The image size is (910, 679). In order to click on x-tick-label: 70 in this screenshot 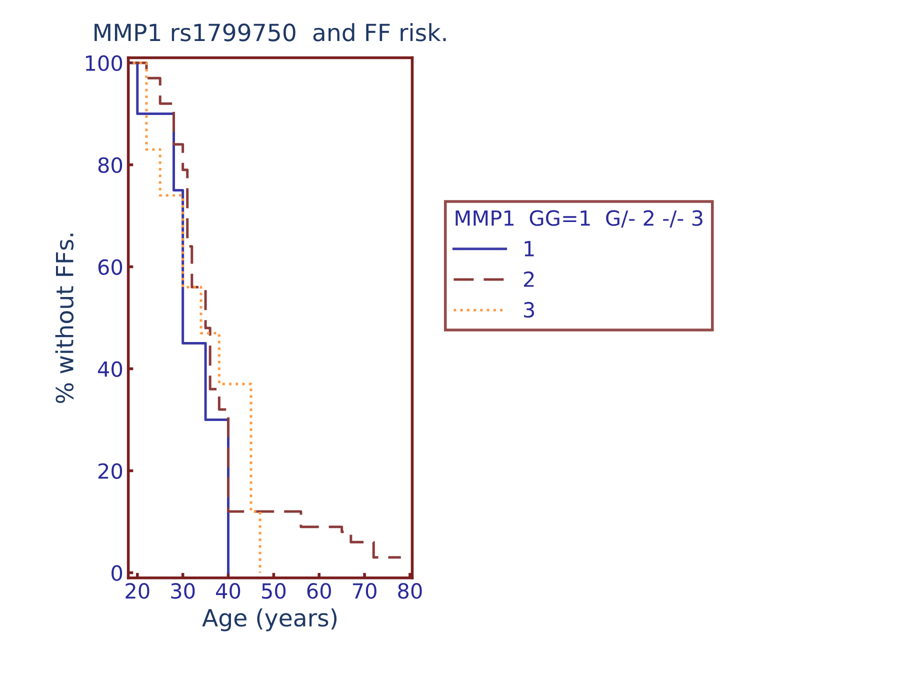, I will do `click(364, 591)`.